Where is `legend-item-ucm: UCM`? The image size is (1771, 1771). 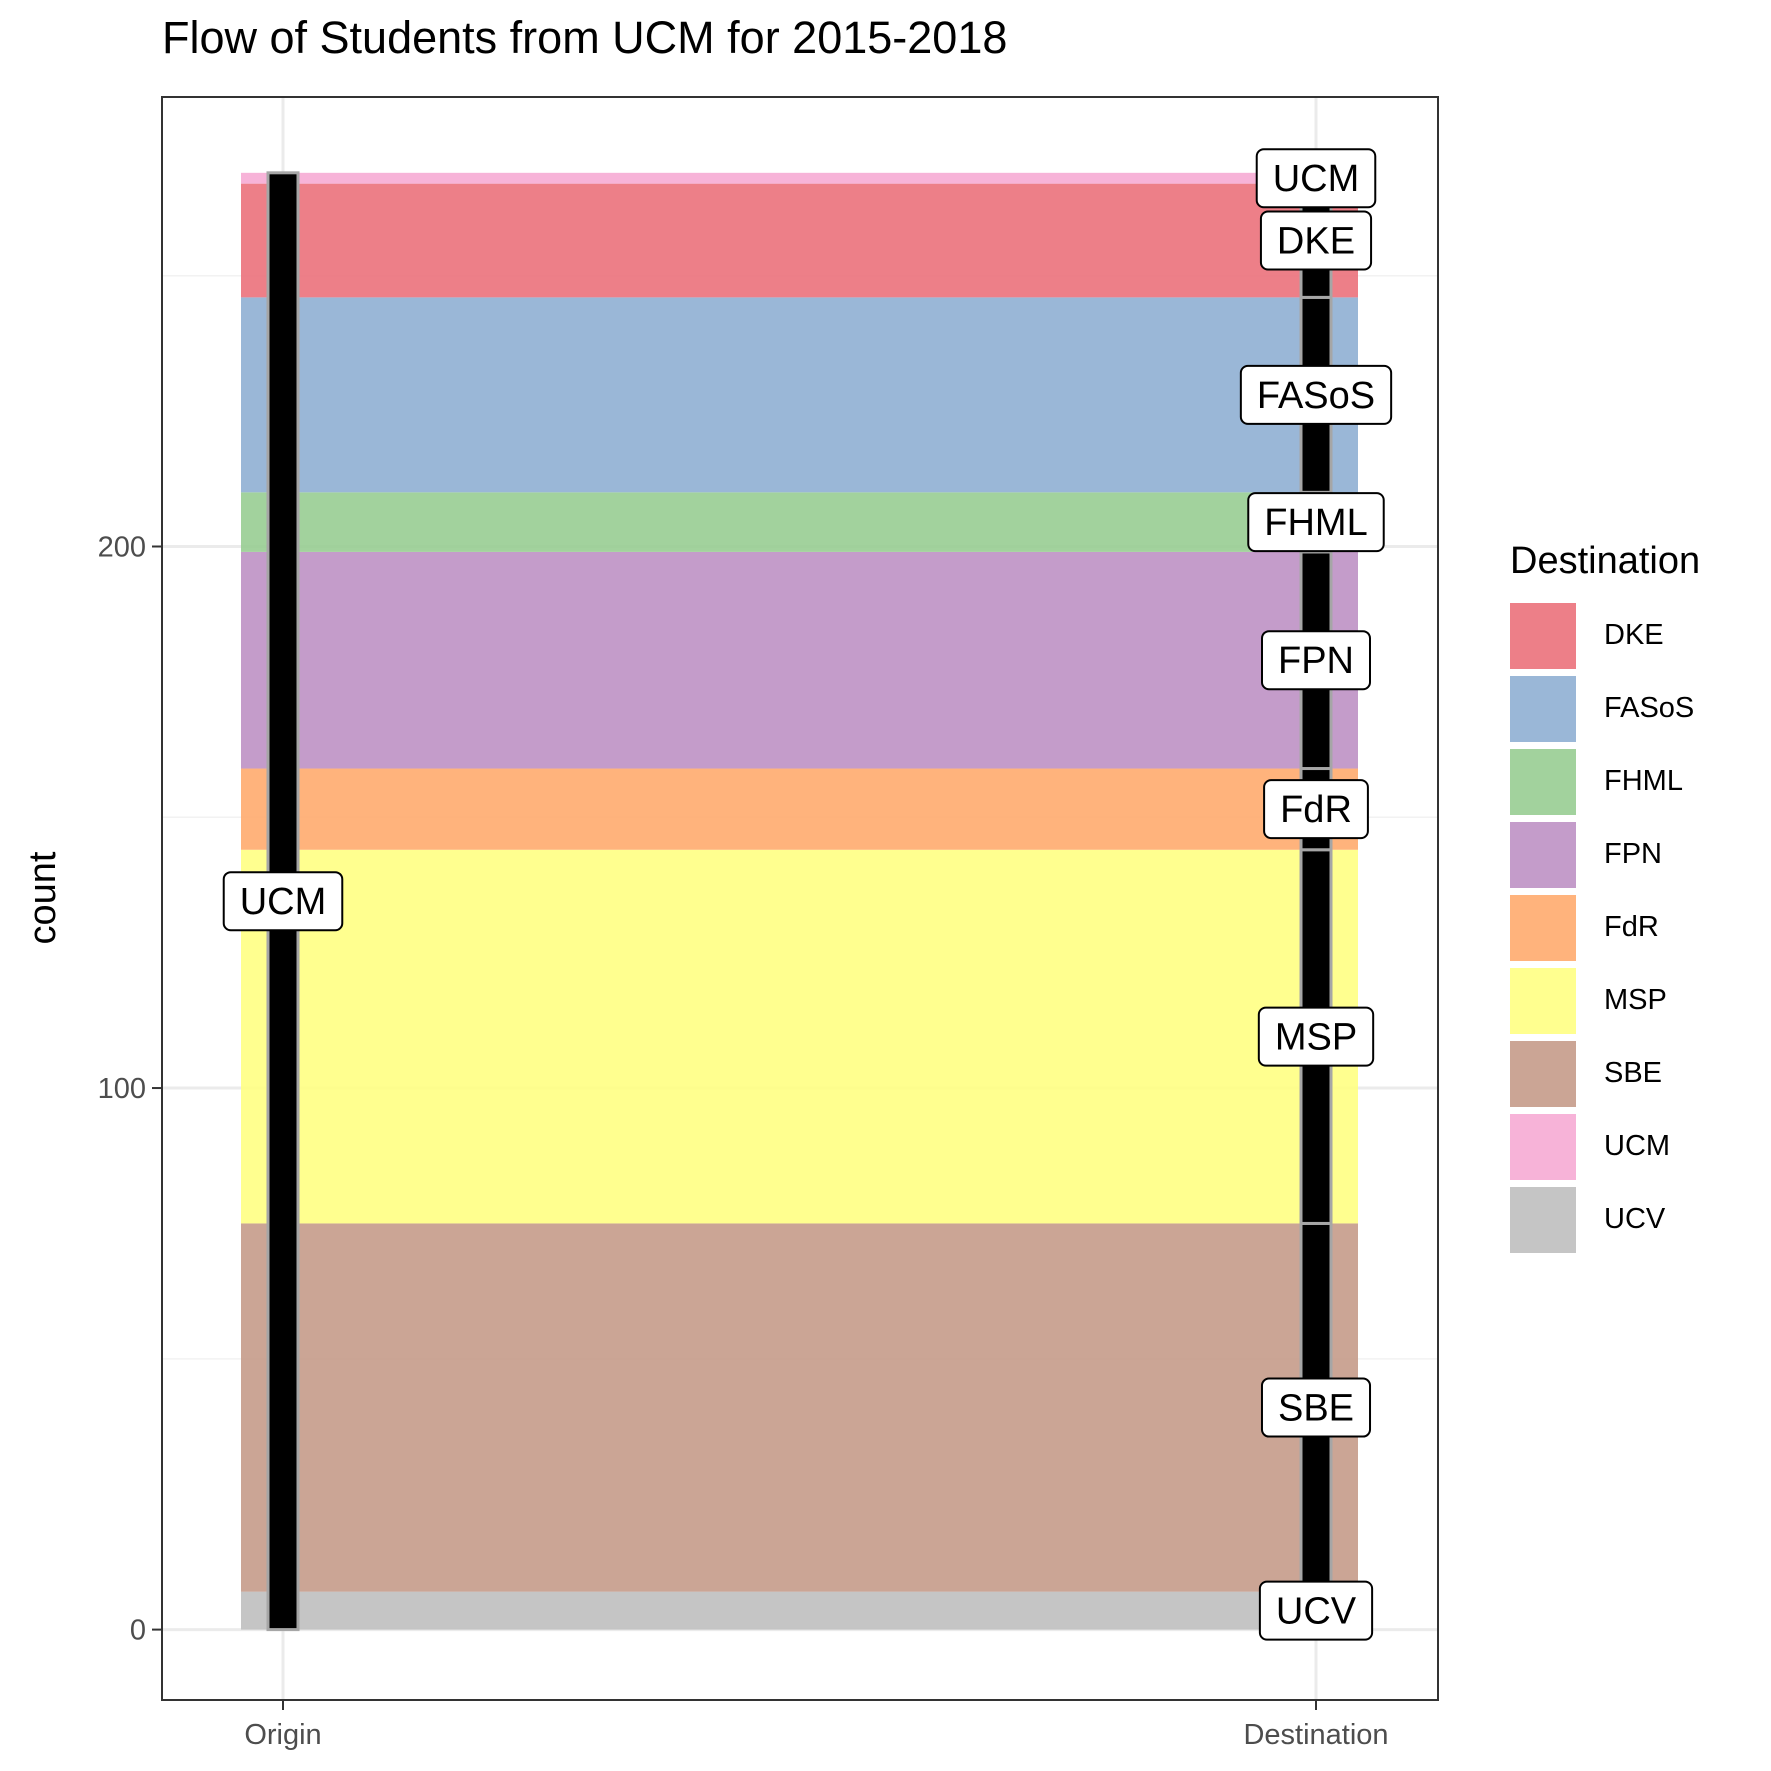
legend-item-ucm: UCM is located at coordinates (1605, 1146).